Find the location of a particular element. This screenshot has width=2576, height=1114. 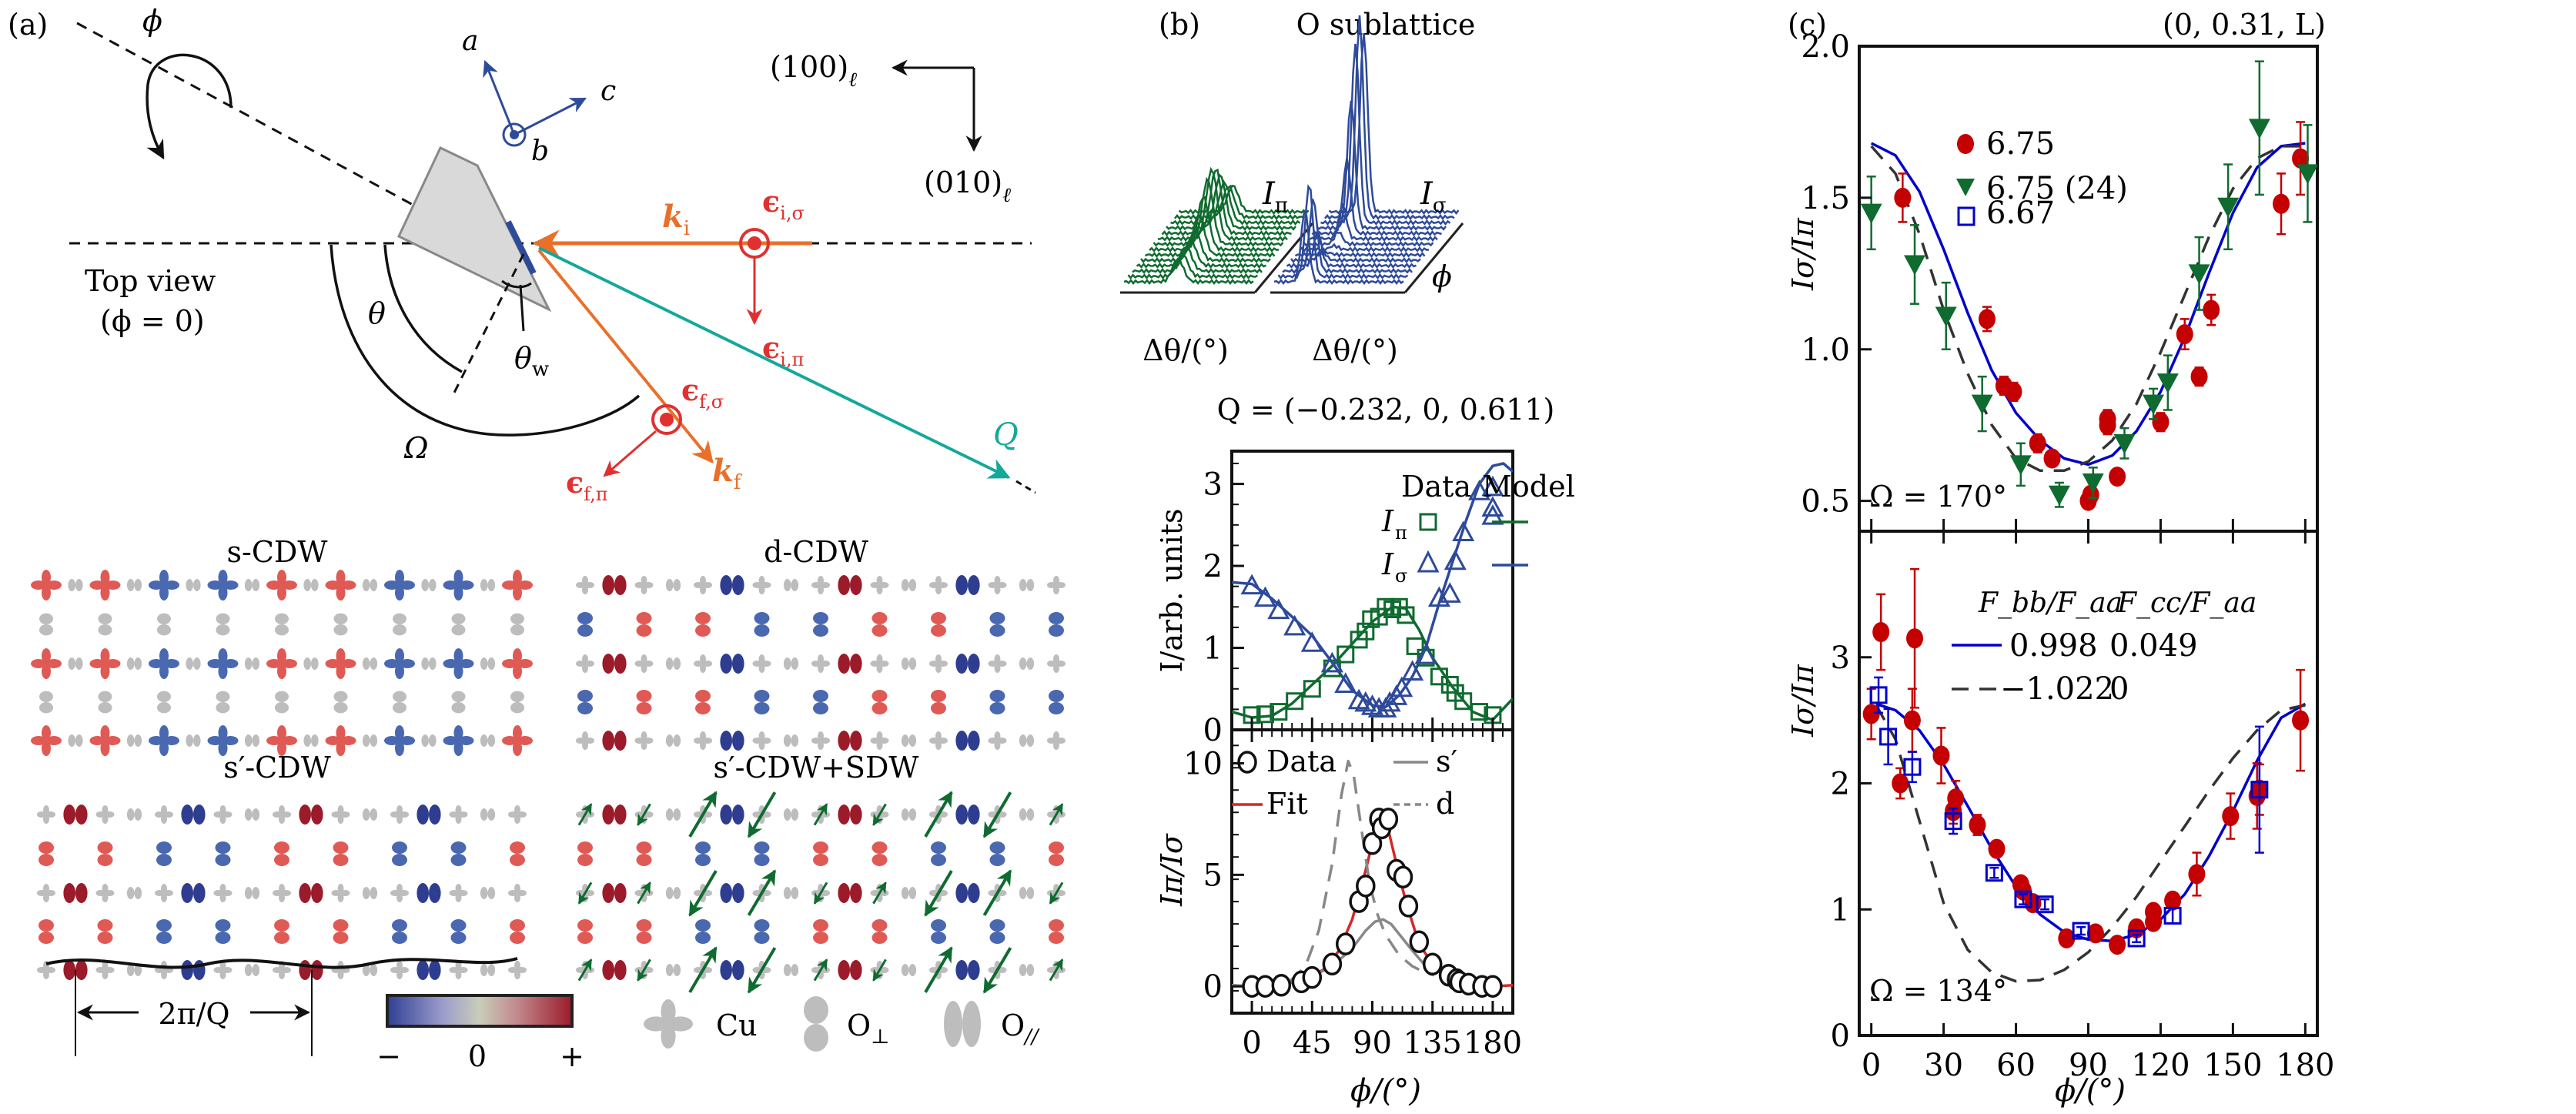

legend-value: 0.998 is located at coordinates (2054, 646).